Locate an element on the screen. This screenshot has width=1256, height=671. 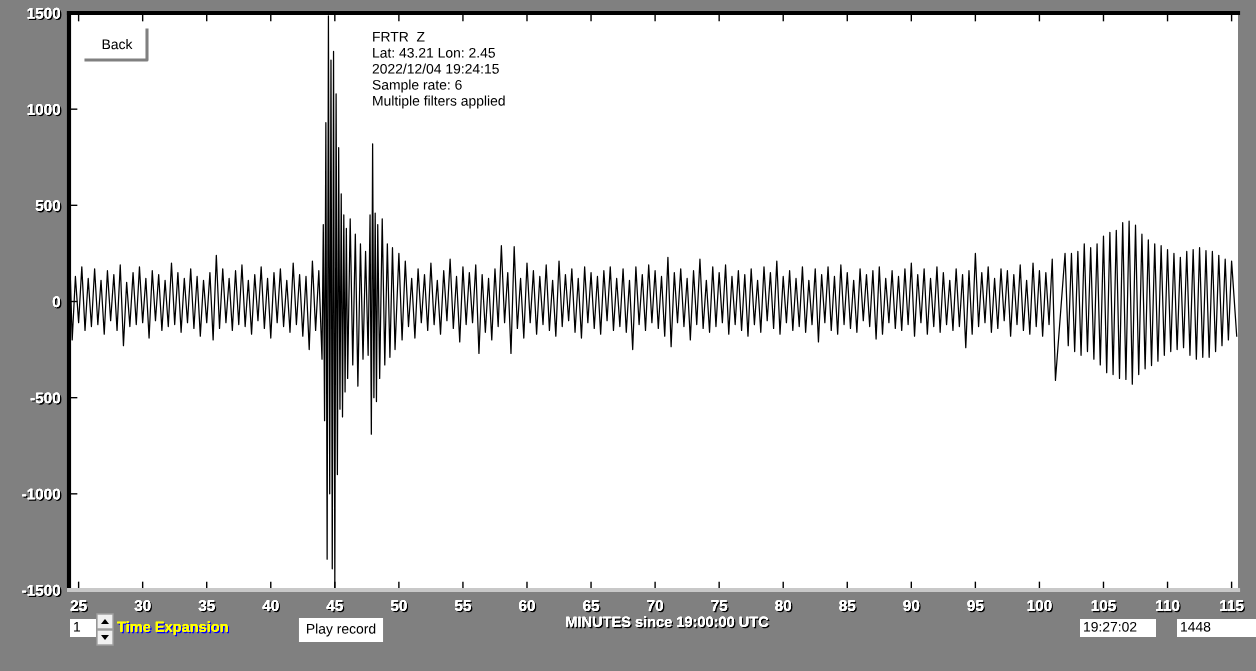
x-tick-label: 80 is located at coordinates (784, 606).